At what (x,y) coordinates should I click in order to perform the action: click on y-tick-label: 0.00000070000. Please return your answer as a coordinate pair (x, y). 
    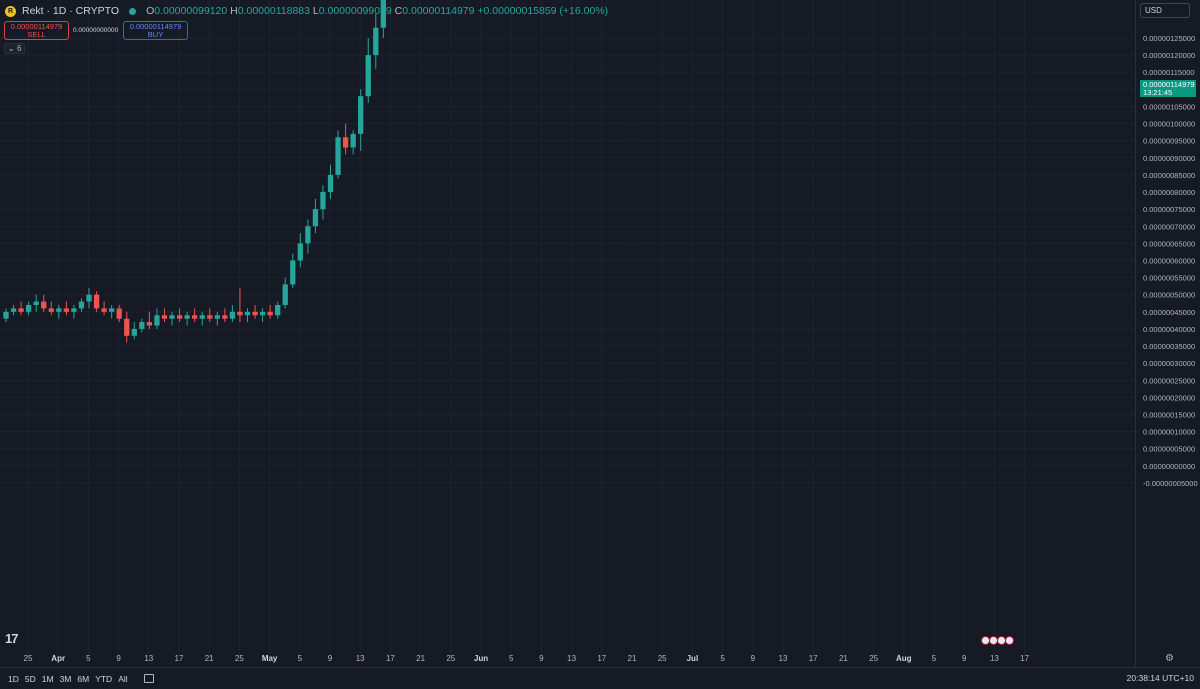
    Looking at the image, I should click on (1169, 226).